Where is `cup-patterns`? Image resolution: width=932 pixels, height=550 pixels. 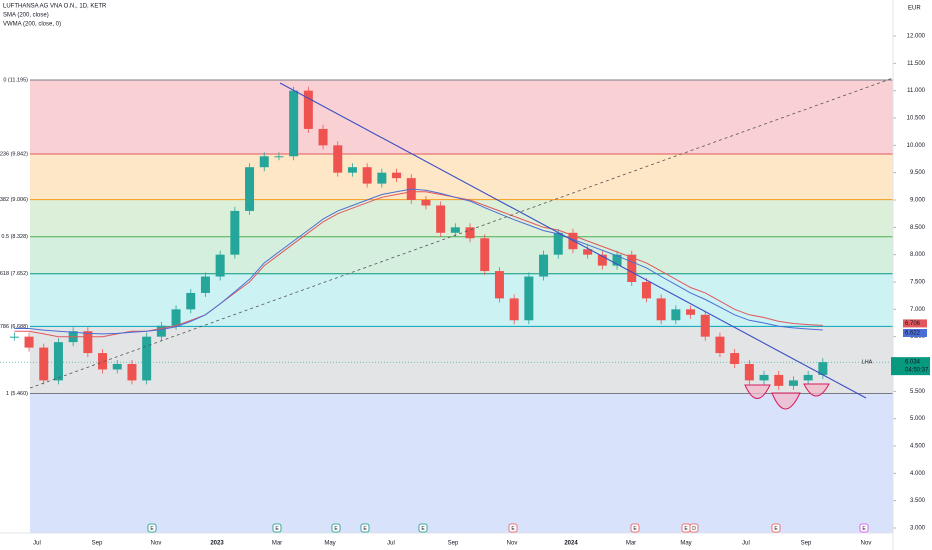 cup-patterns is located at coordinates (787, 396).